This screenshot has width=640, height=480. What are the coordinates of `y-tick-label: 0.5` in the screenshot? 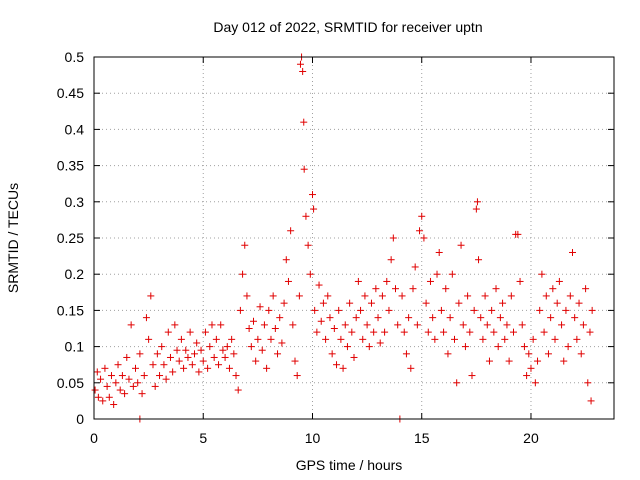 It's located at (75, 57).